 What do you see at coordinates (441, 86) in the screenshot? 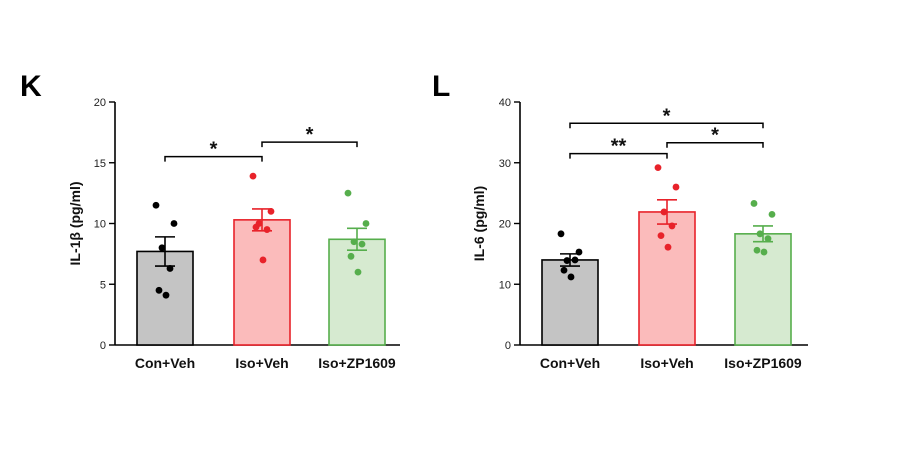
I see `panel-letter-l: L` at bounding box center [441, 86].